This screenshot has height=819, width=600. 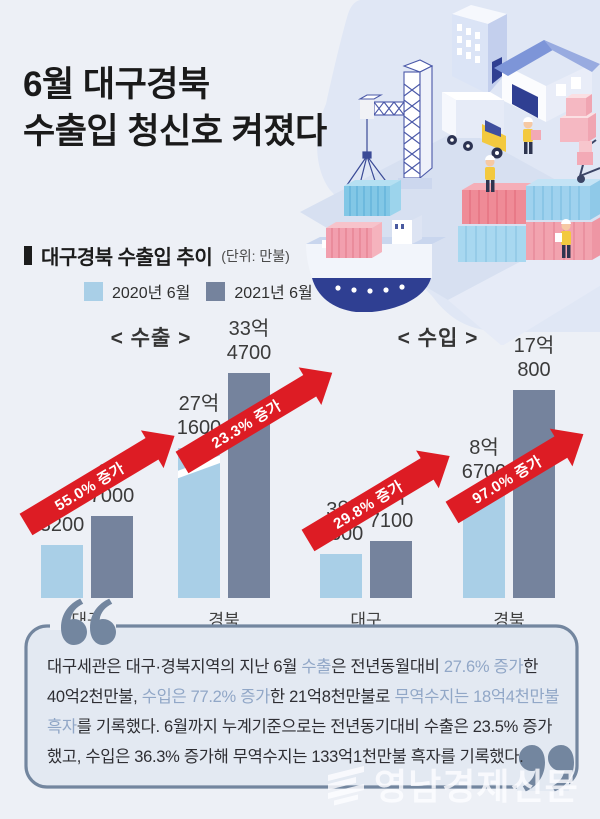 I want to click on warehouse-icon, so click(x=547, y=81).